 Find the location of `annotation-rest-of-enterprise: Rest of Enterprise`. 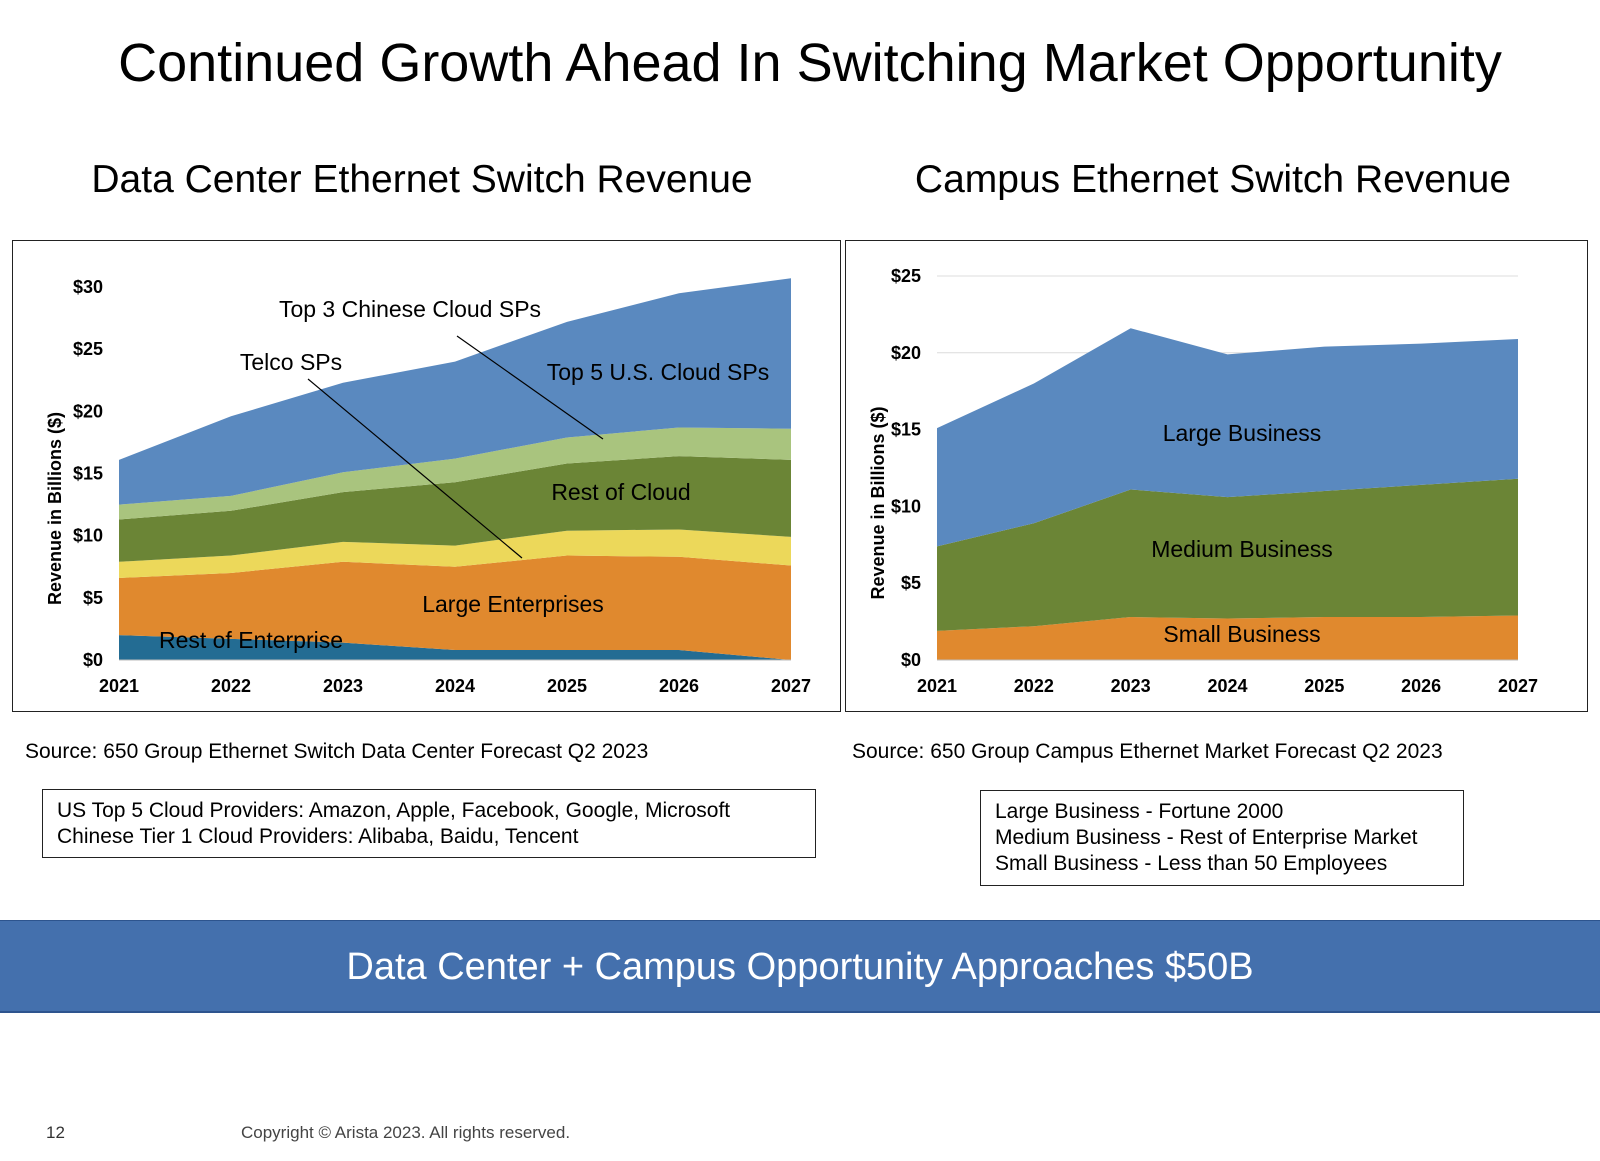

annotation-rest-of-enterprise: Rest of Enterprise is located at coordinates (251, 640).